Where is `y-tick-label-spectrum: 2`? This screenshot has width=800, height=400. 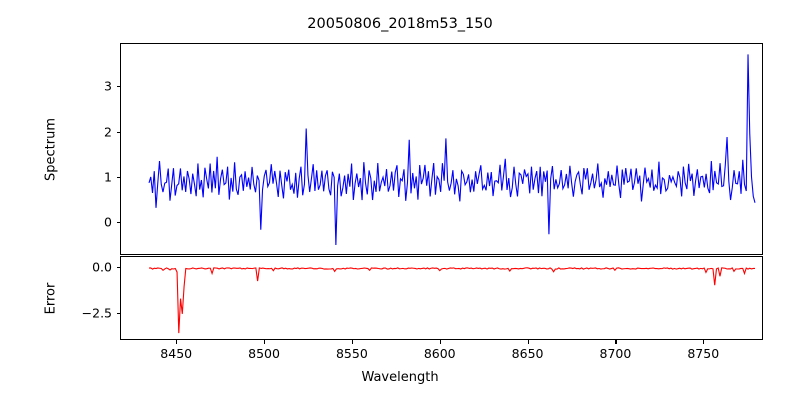
y-tick-label-spectrum: 2 is located at coordinates (108, 132).